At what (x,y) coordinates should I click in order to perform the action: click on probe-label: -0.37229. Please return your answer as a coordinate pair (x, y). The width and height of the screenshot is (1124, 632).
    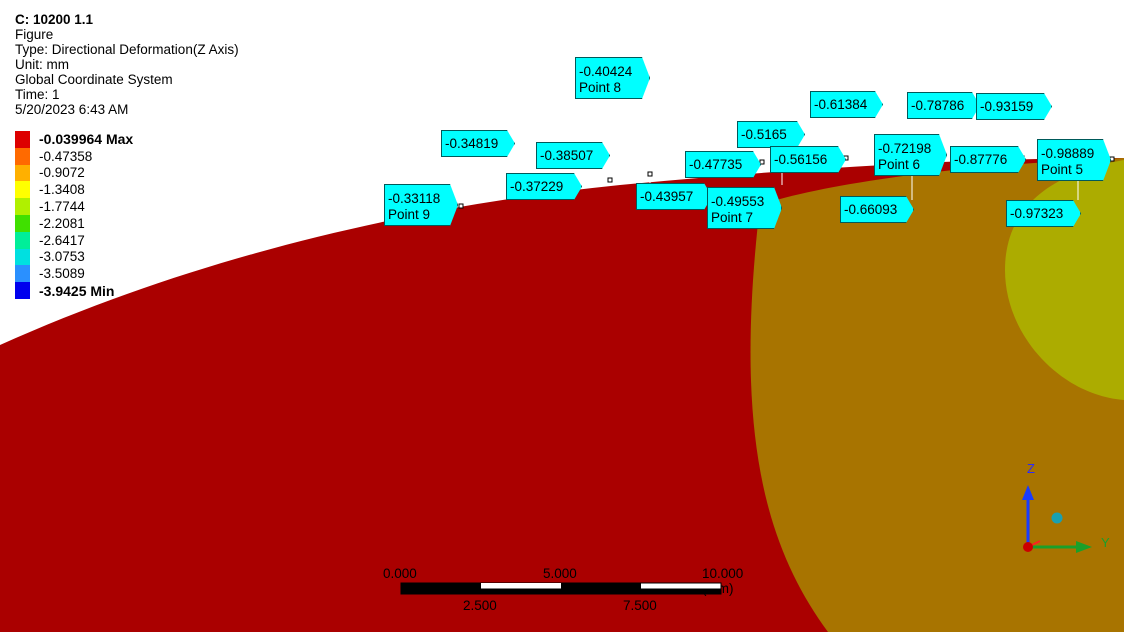
    Looking at the image, I should click on (544, 186).